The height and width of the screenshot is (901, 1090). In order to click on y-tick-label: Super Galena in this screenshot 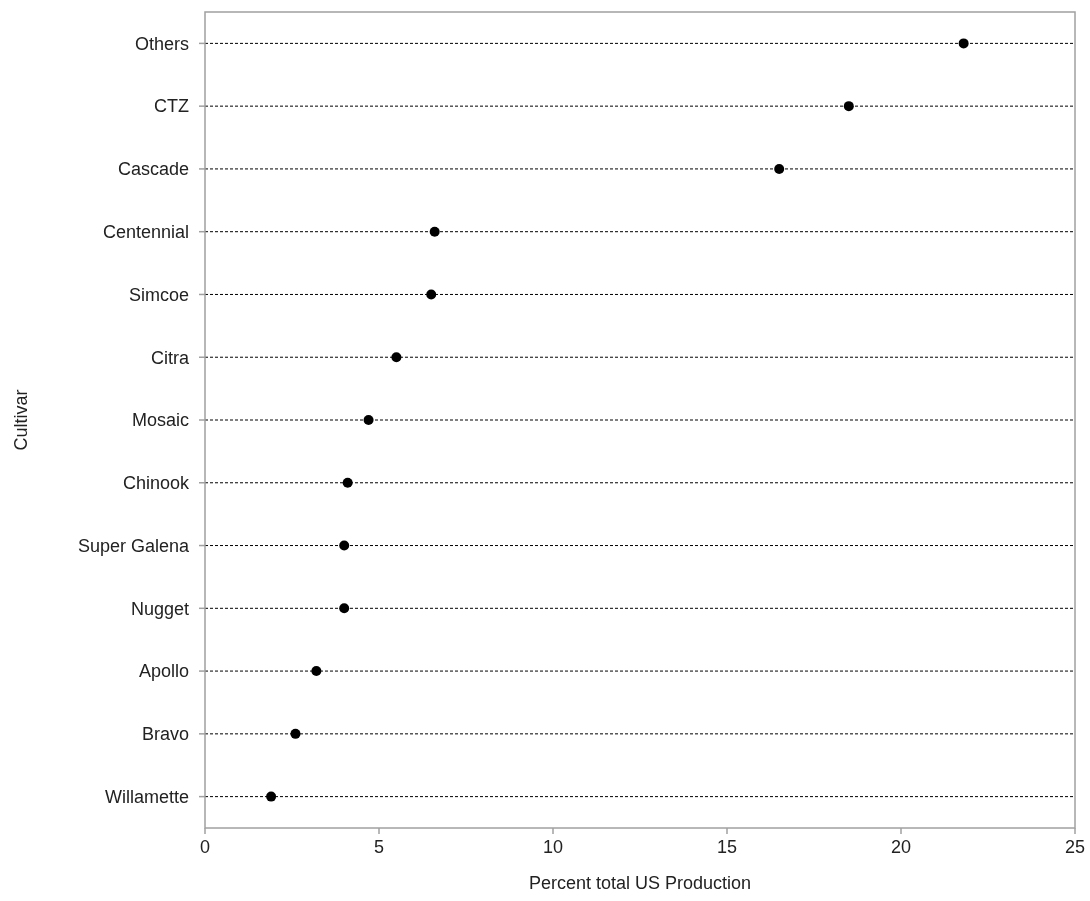, I will do `click(133, 545)`.